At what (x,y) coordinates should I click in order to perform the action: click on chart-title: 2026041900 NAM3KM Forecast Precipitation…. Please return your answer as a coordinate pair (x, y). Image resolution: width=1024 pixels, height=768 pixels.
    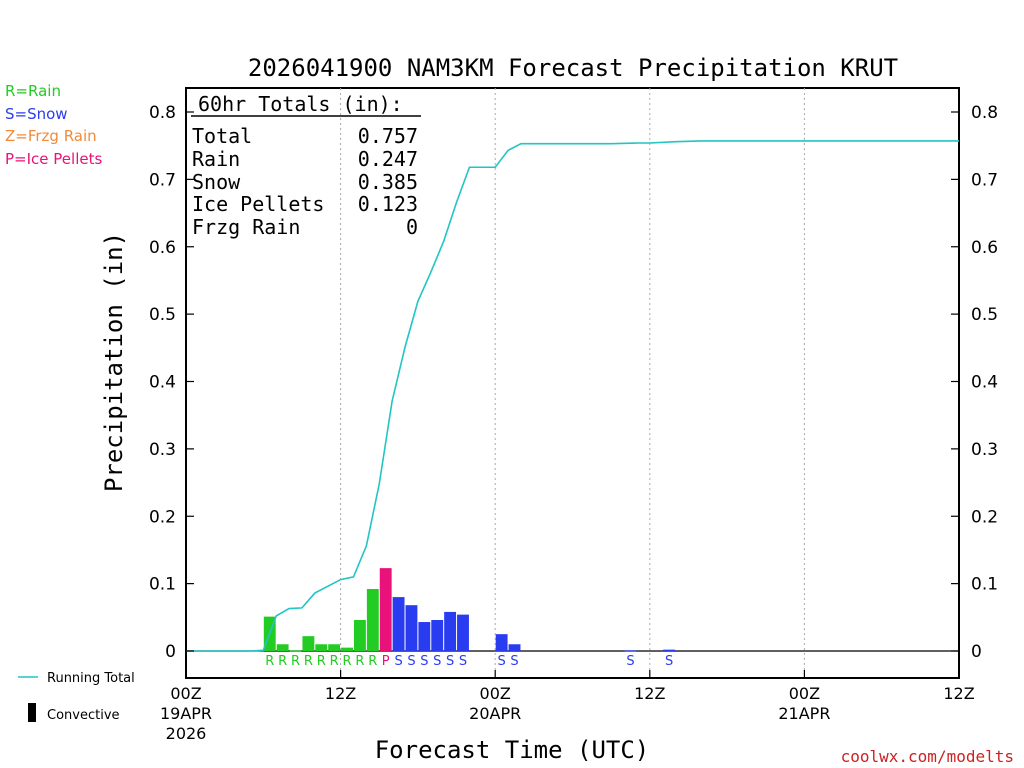
    Looking at the image, I should click on (573, 68).